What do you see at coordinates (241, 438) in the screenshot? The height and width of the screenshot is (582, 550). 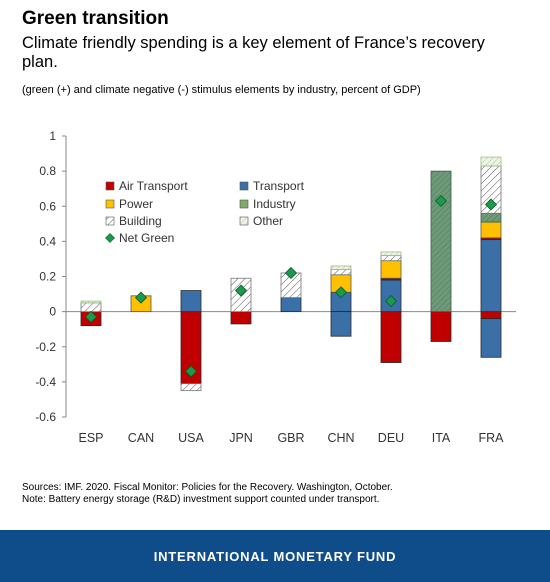 I see `x-tick-label: JPN` at bounding box center [241, 438].